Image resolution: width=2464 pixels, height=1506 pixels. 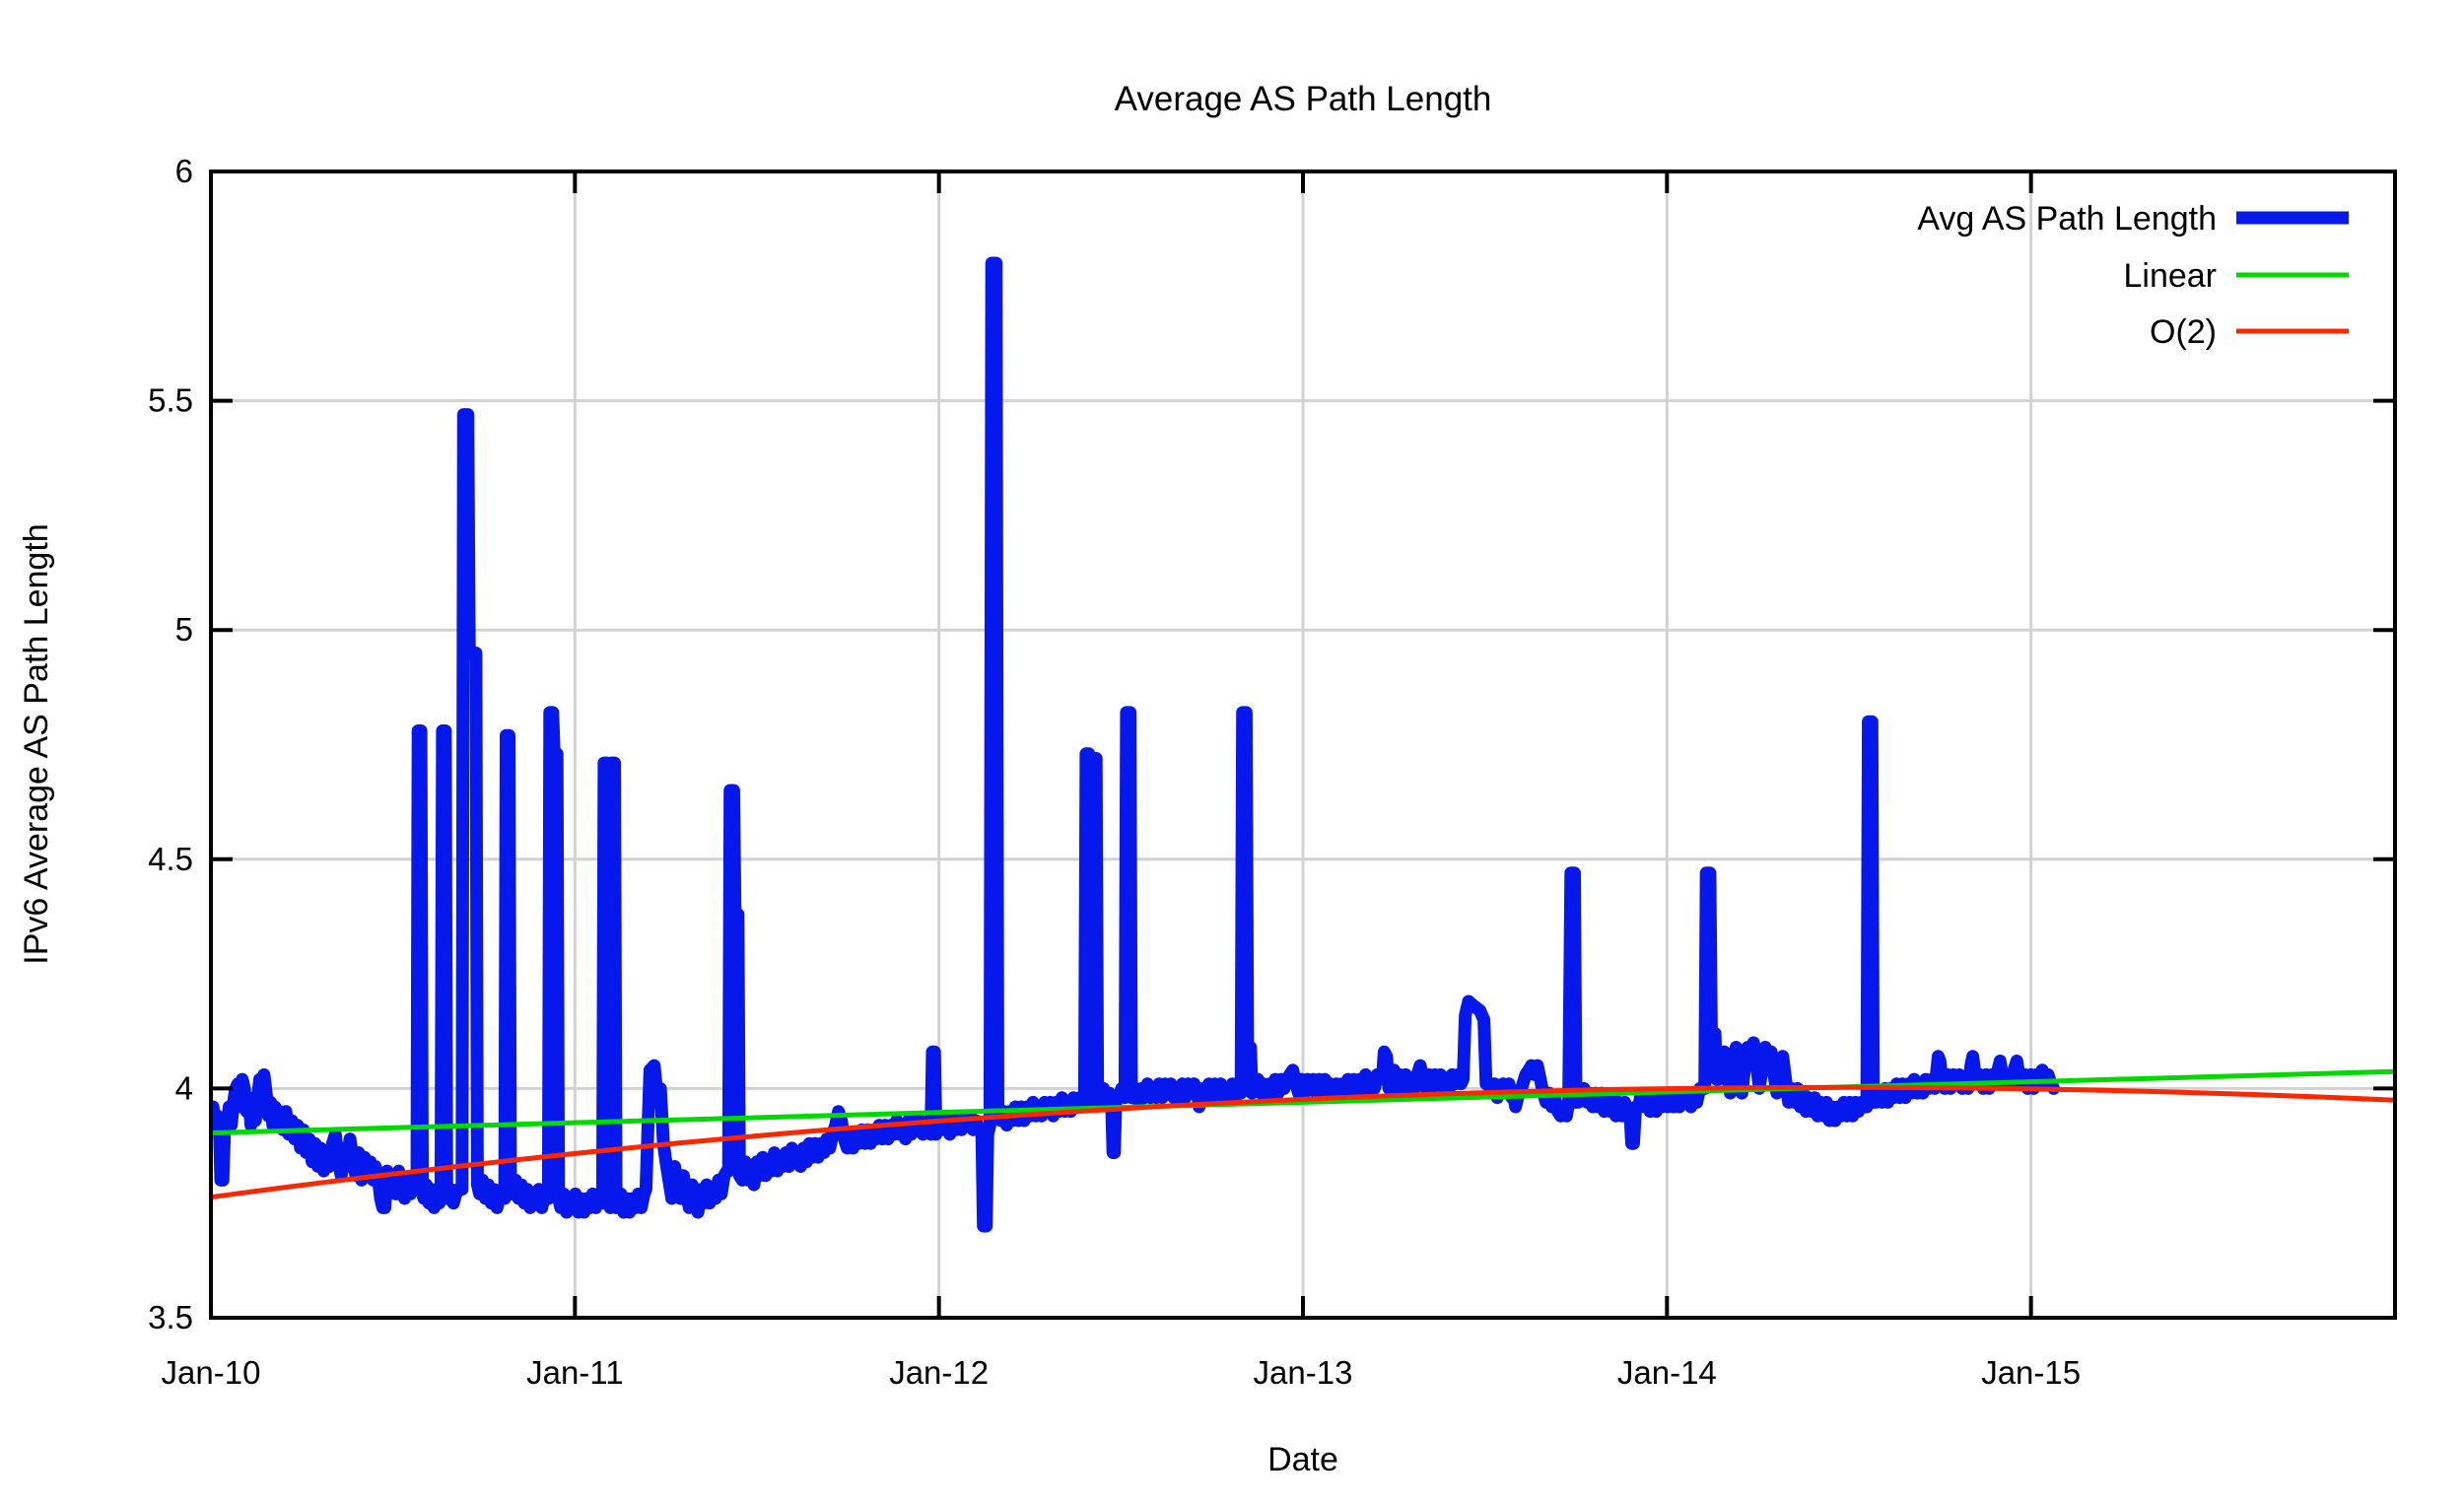 I want to click on x-tick-label-Jan-15: Jan-15, so click(x=2031, y=1372).